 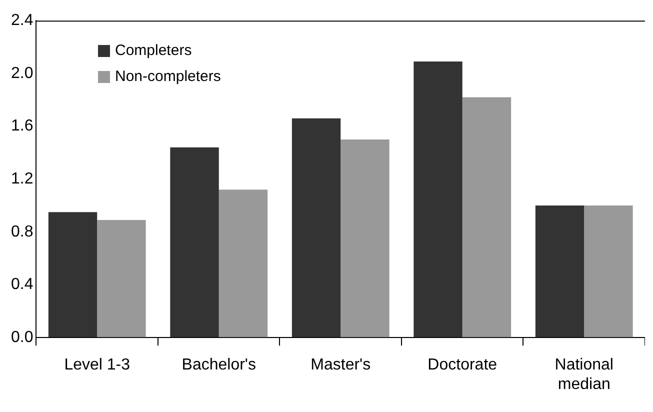 I want to click on y-tick-label: 0.8, so click(x=22, y=231).